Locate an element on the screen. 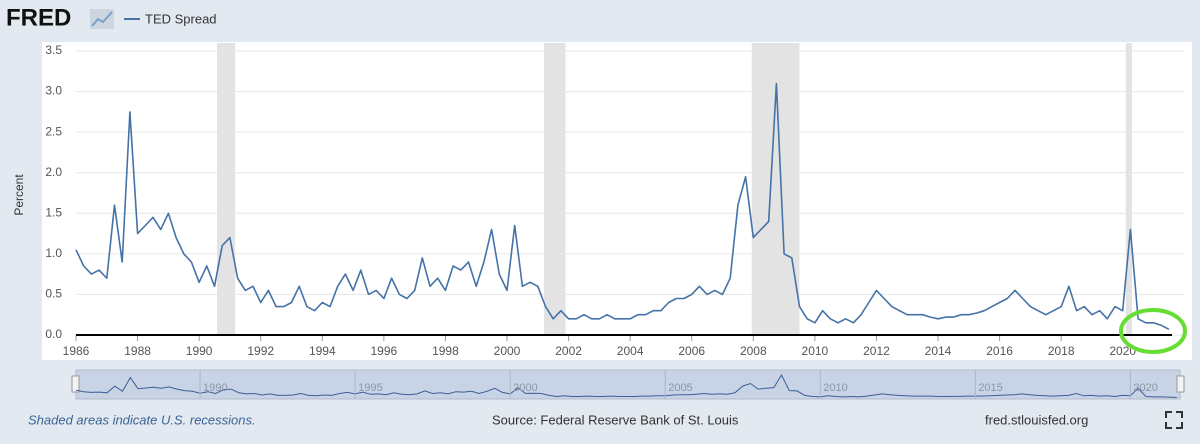 Image resolution: width=1200 pixels, height=444 pixels. fullscreen-icon is located at coordinates (1174, 420).